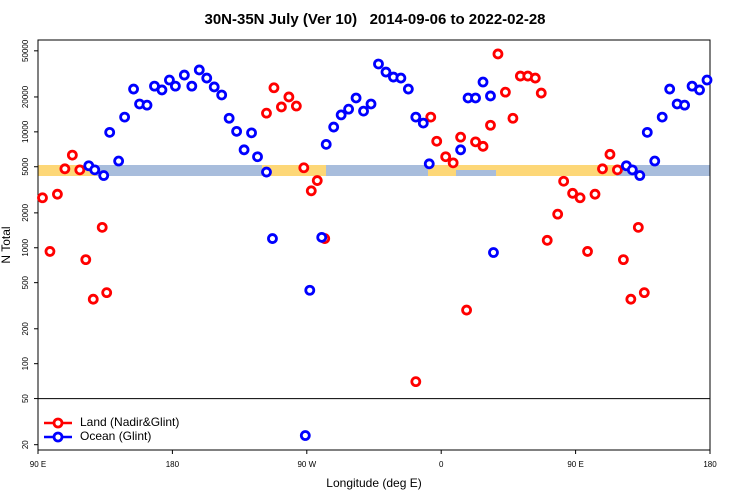 The image size is (750, 500). What do you see at coordinates (25, 247) in the screenshot?
I see `y-tick-label: 1000` at bounding box center [25, 247].